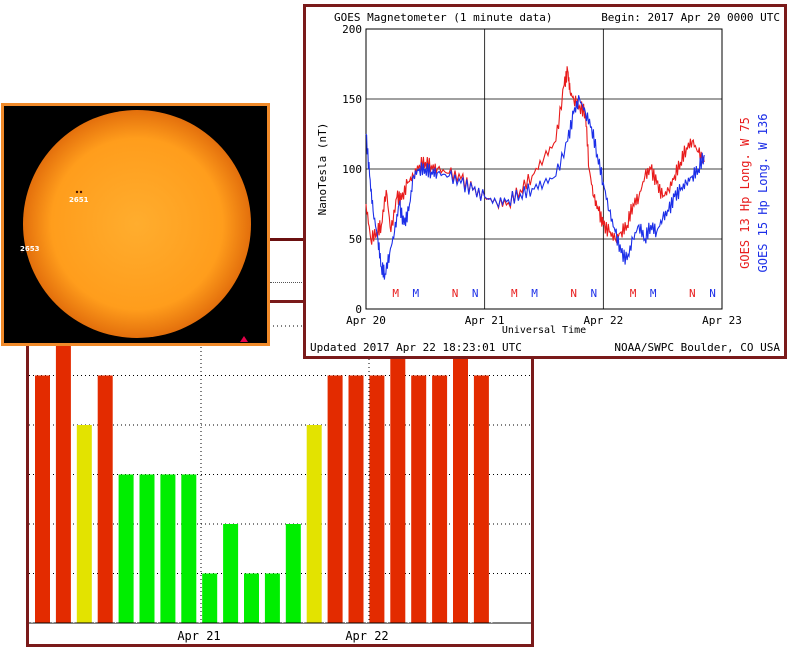  What do you see at coordinates (366, 636) in the screenshot?
I see `kp-x-label: Apr 22` at bounding box center [366, 636].